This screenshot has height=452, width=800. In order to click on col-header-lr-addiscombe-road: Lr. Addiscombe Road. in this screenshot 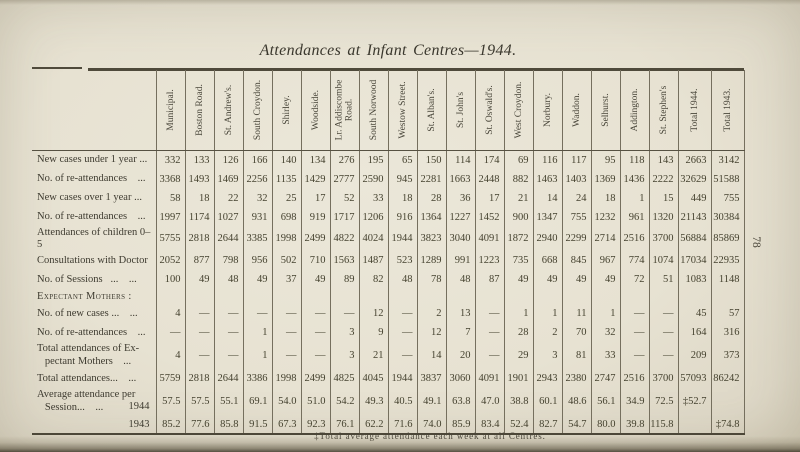, I will do `click(344, 110)`.